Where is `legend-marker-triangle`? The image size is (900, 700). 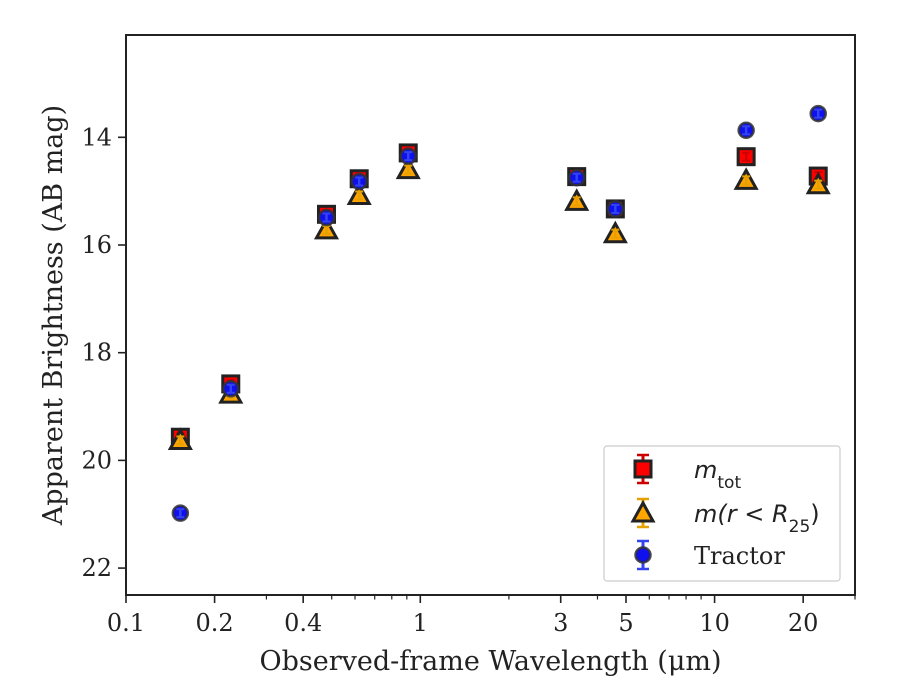
legend-marker-triangle is located at coordinates (643, 511).